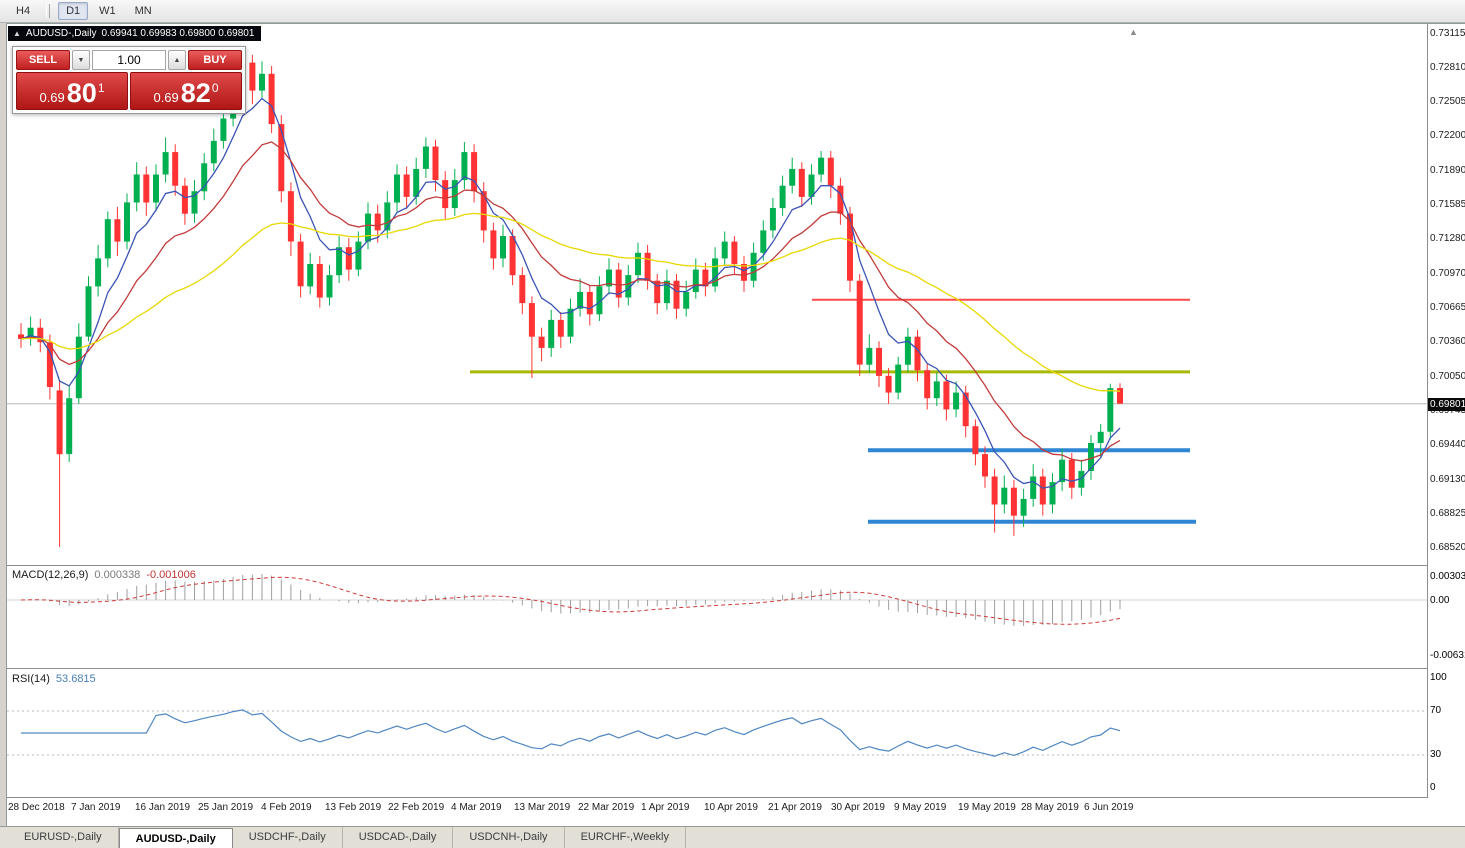 The height and width of the screenshot is (848, 1465). I want to click on macd-axis-max: 0.003035, so click(1447, 576).